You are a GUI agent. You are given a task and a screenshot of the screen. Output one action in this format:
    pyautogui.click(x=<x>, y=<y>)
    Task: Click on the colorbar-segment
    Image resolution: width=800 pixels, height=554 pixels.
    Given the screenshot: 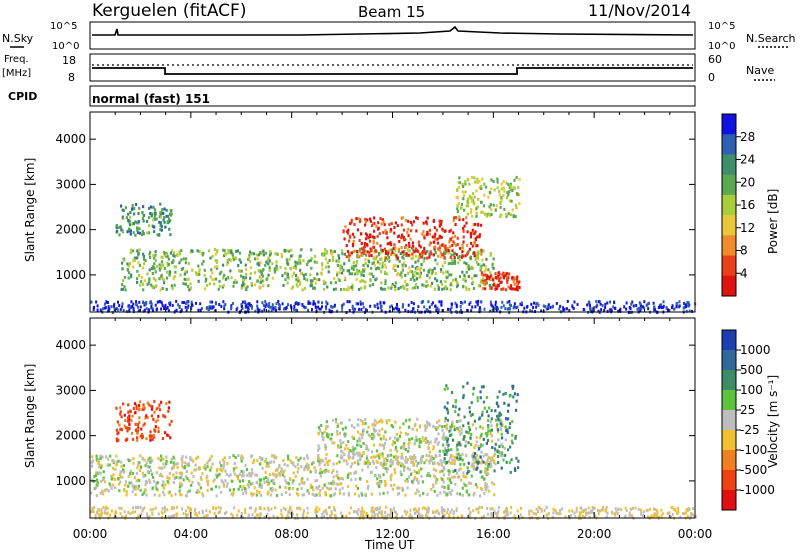 What is the action you would take?
    pyautogui.click(x=729, y=440)
    